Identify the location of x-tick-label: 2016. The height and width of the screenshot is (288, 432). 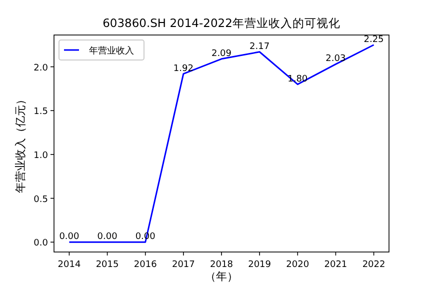
(146, 265).